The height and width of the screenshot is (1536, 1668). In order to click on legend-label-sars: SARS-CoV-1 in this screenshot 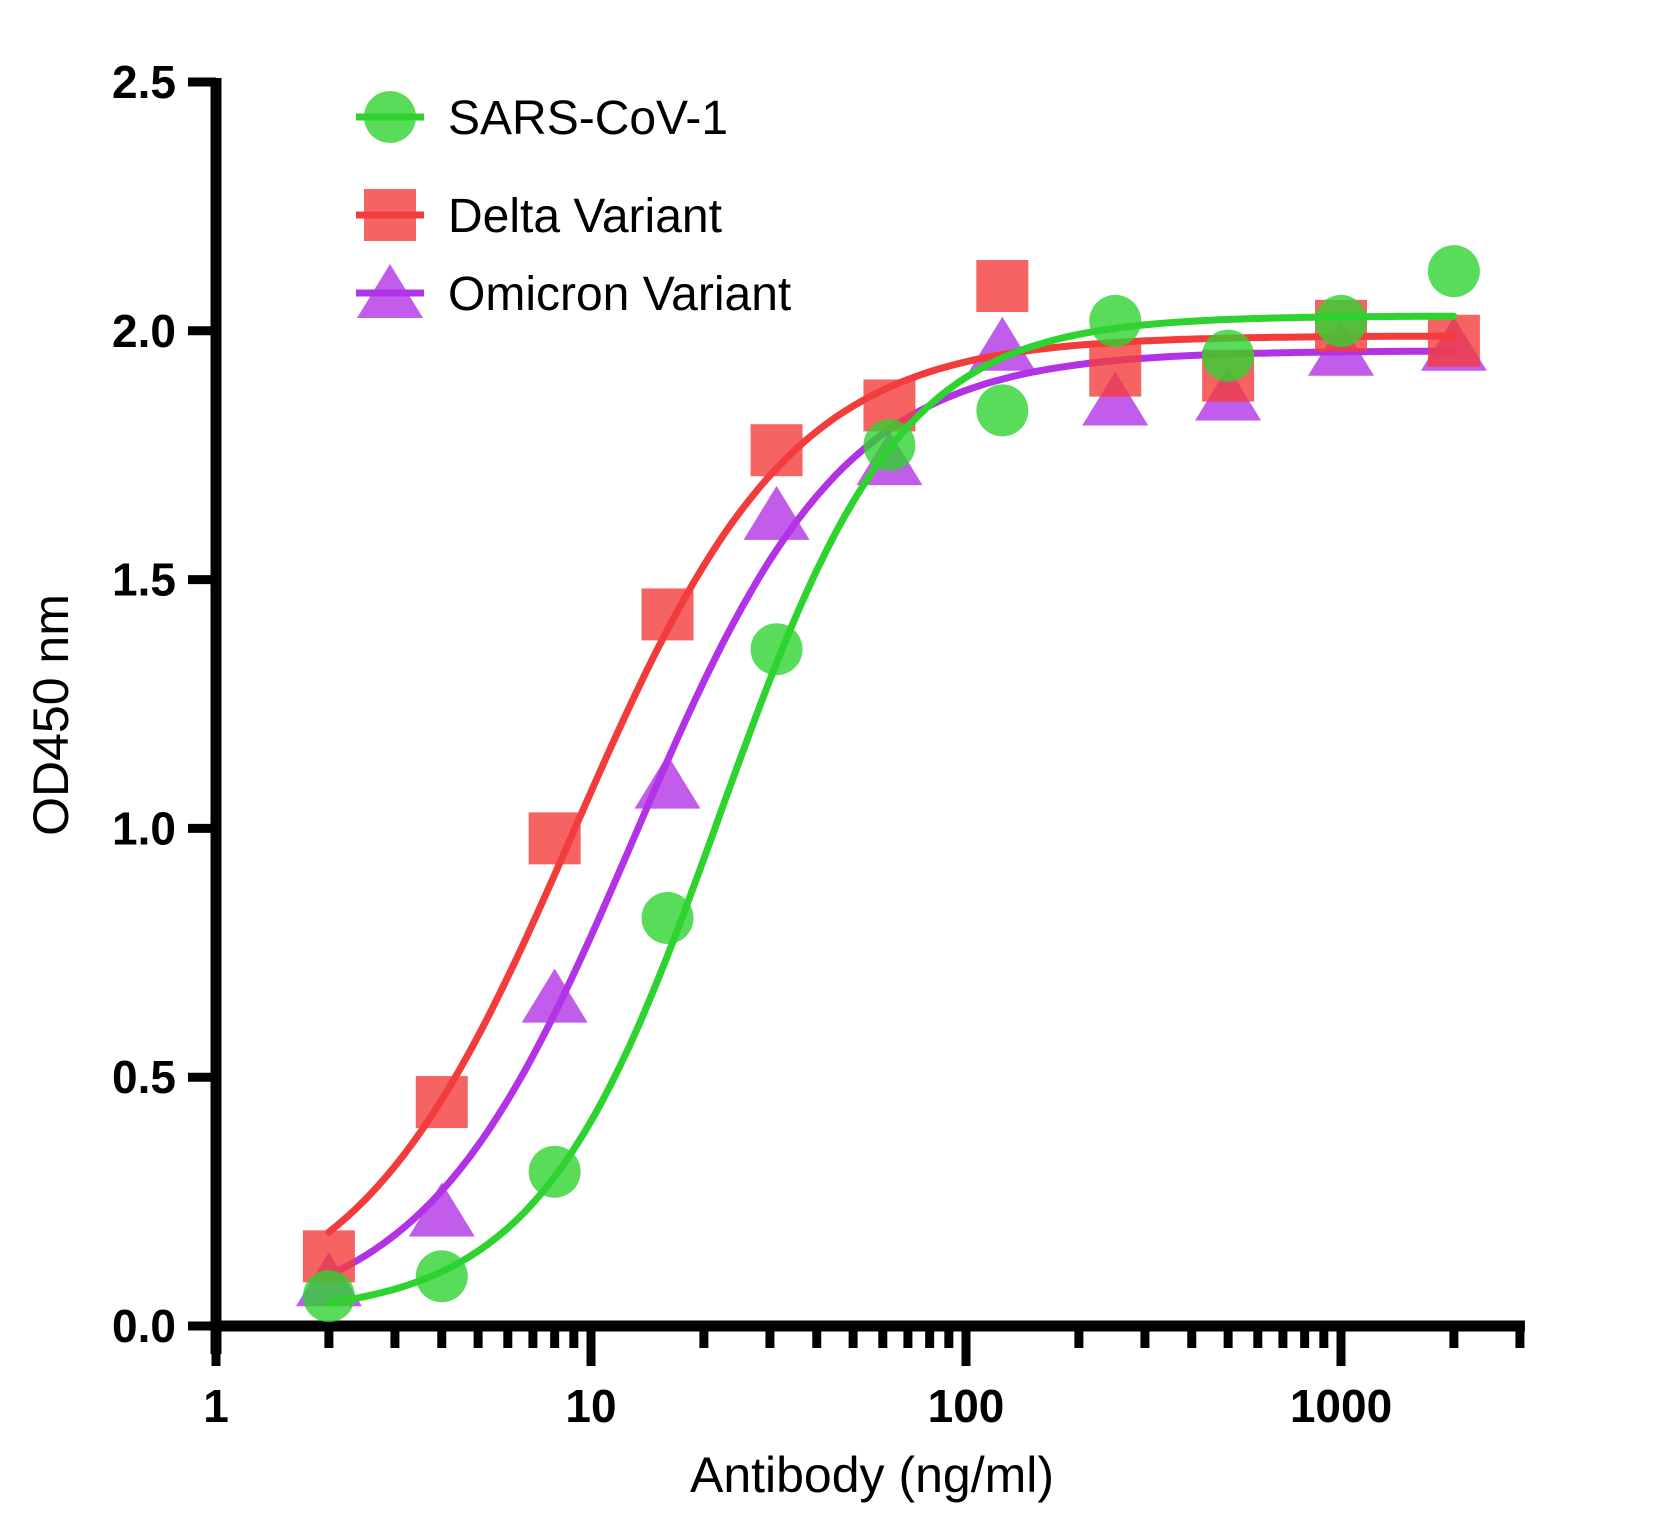, I will do `click(588, 118)`.